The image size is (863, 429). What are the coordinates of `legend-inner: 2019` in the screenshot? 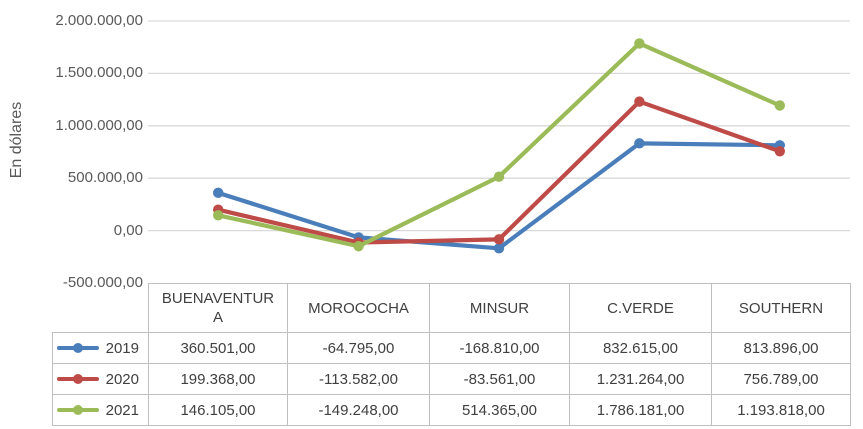 It's located at (101, 348).